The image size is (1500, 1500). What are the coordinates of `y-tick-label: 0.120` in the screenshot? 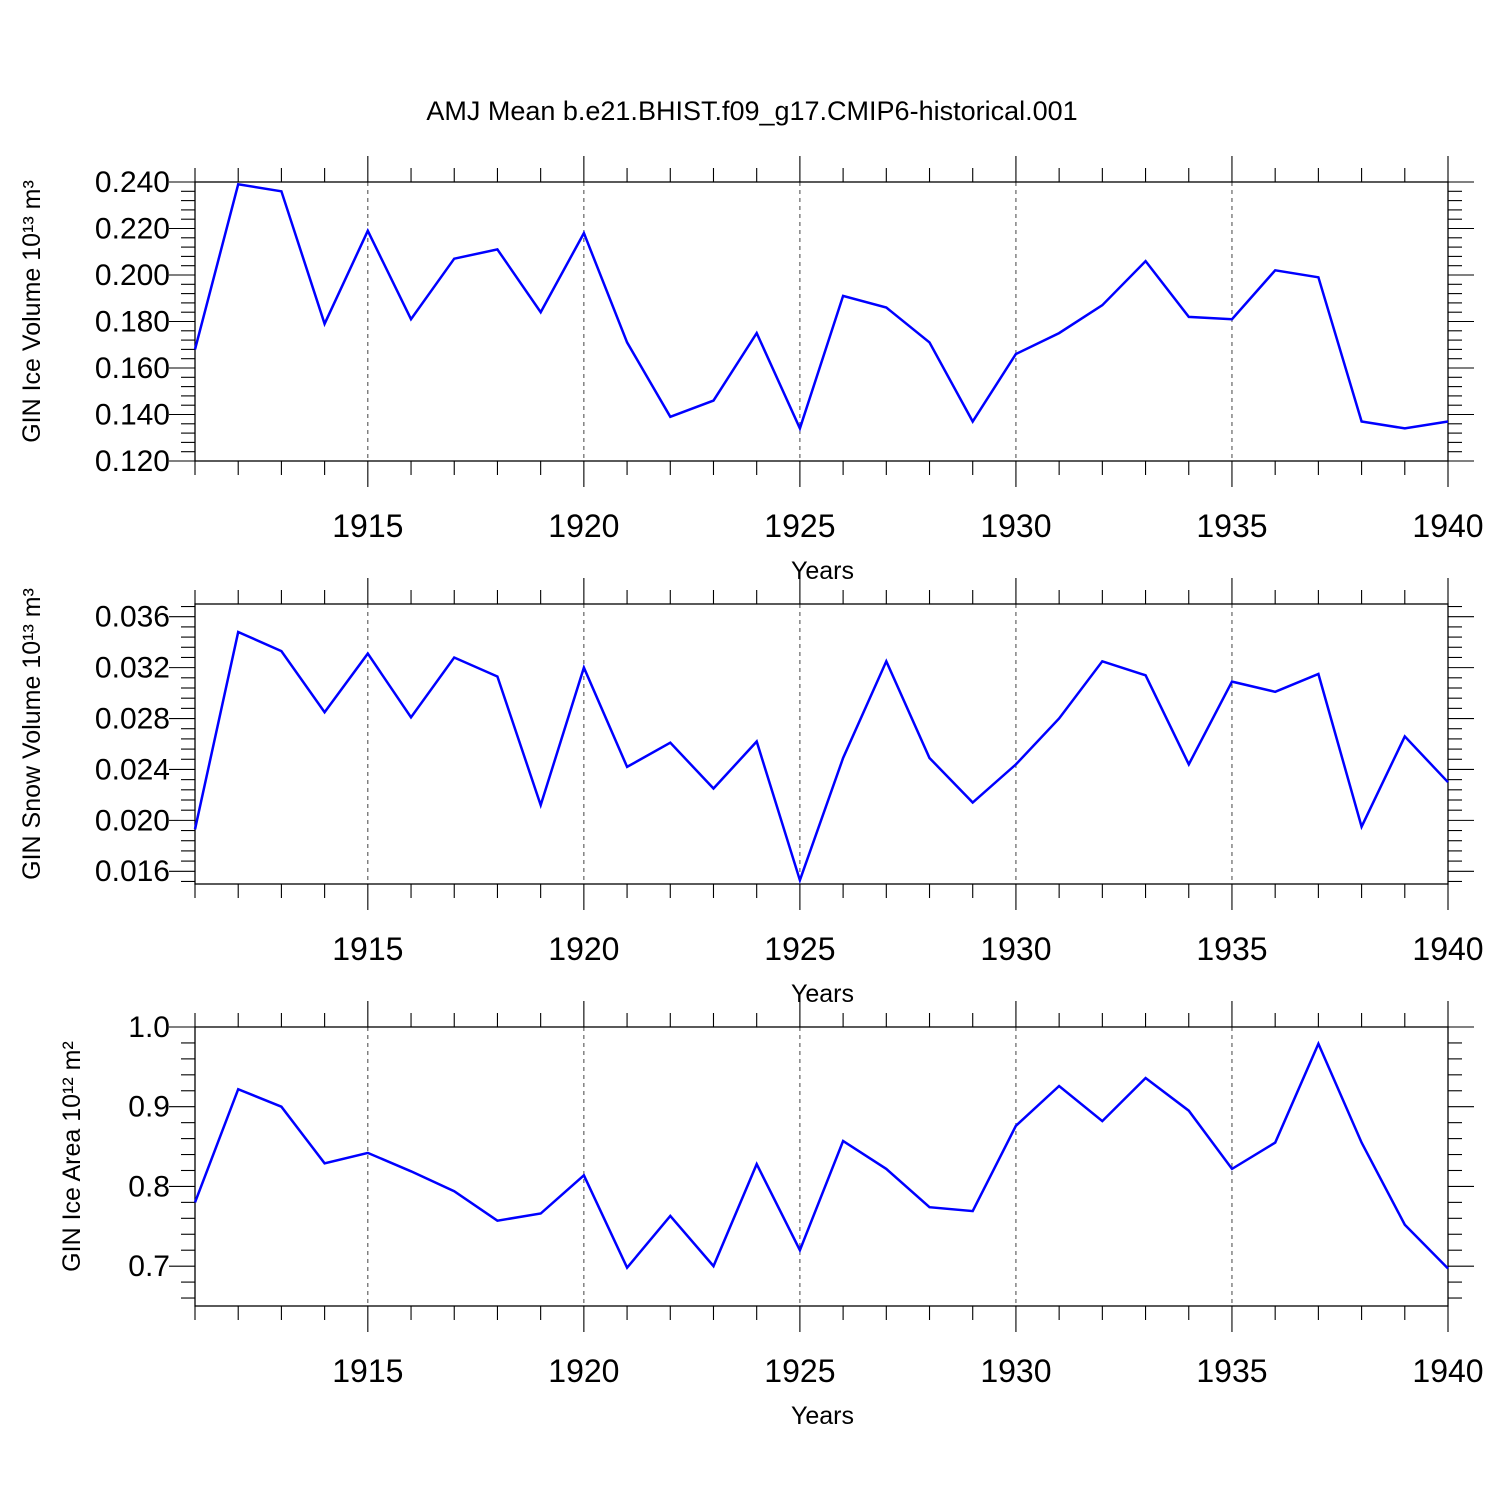 It's located at (132, 461).